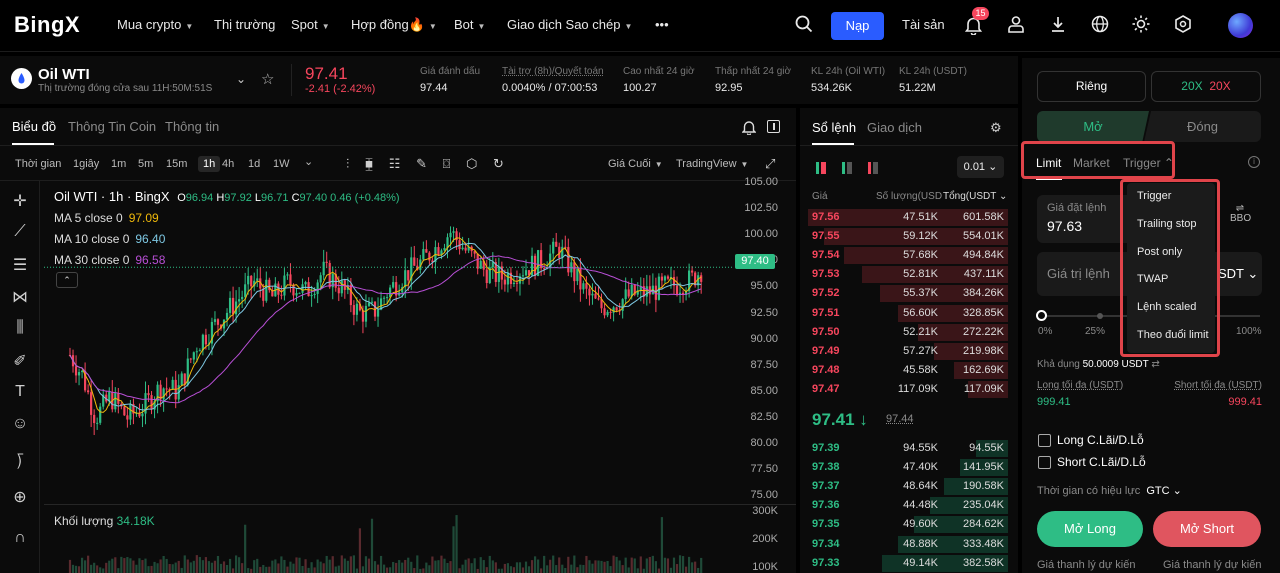  I want to click on pattern-icon: ⋈, so click(20, 297).